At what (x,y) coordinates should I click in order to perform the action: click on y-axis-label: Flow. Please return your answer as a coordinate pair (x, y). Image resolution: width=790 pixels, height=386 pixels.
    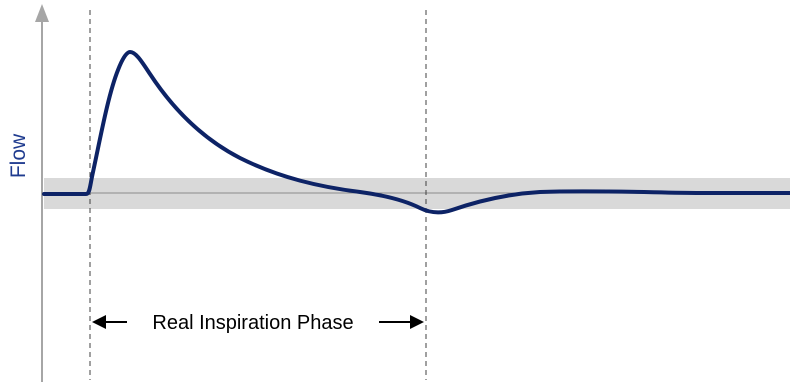
    Looking at the image, I should click on (18, 155).